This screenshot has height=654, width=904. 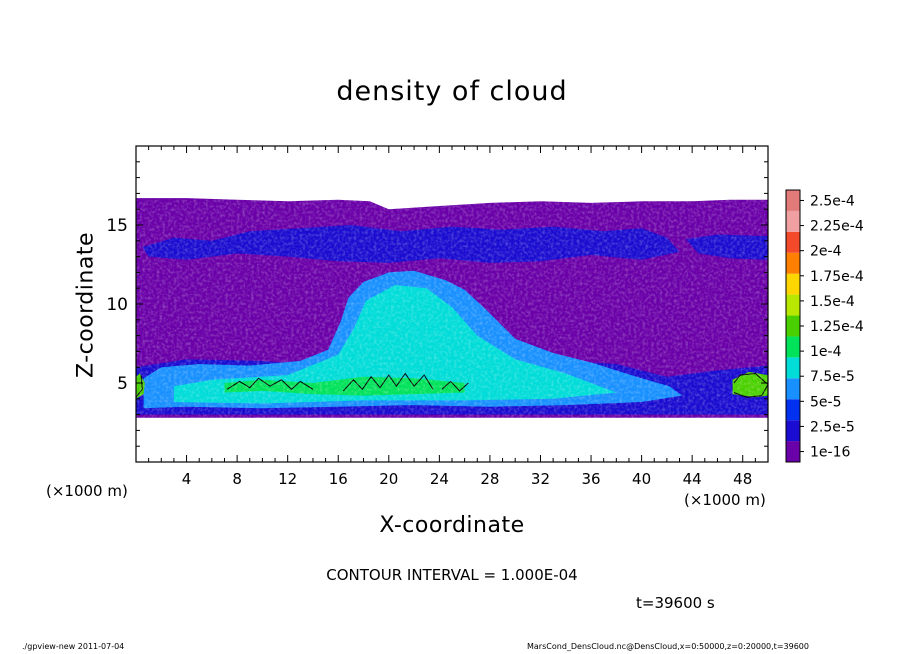 What do you see at coordinates (489, 479) in the screenshot?
I see `x-tick-label: 28` at bounding box center [489, 479].